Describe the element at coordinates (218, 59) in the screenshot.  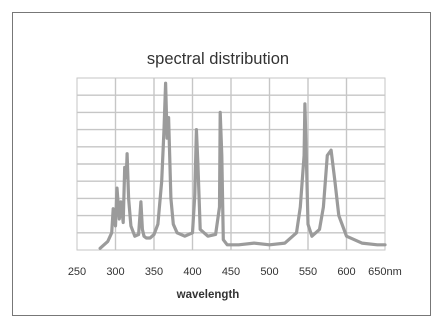
I see `chart-title: spectral distribution` at that location.